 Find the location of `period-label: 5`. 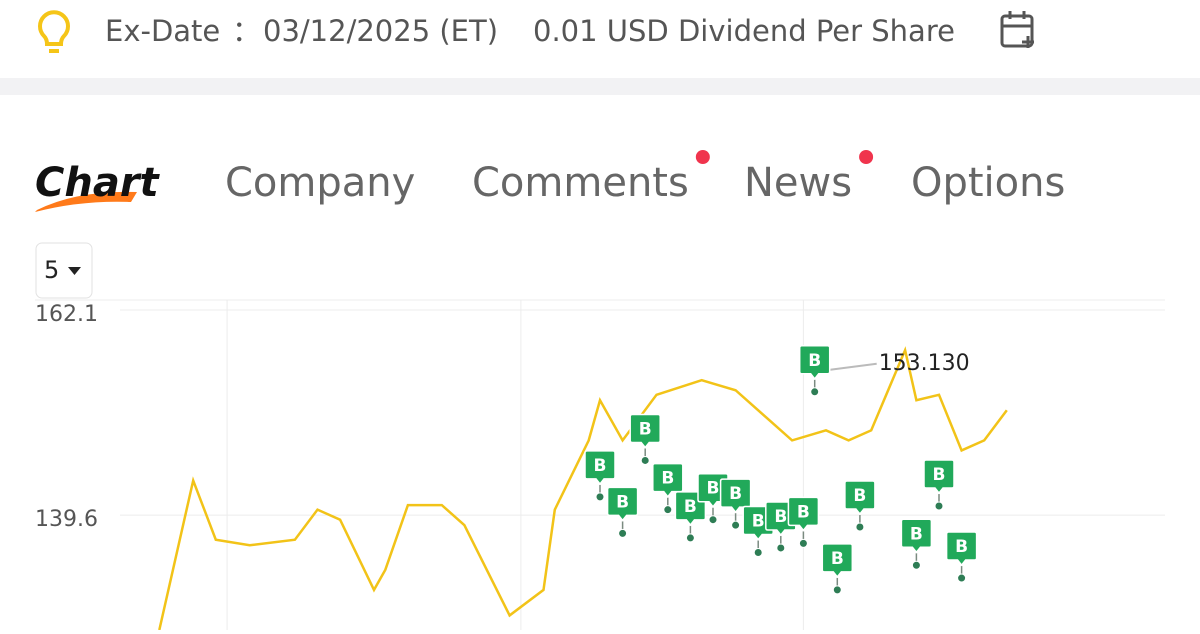

period-label: 5 is located at coordinates (51, 270).